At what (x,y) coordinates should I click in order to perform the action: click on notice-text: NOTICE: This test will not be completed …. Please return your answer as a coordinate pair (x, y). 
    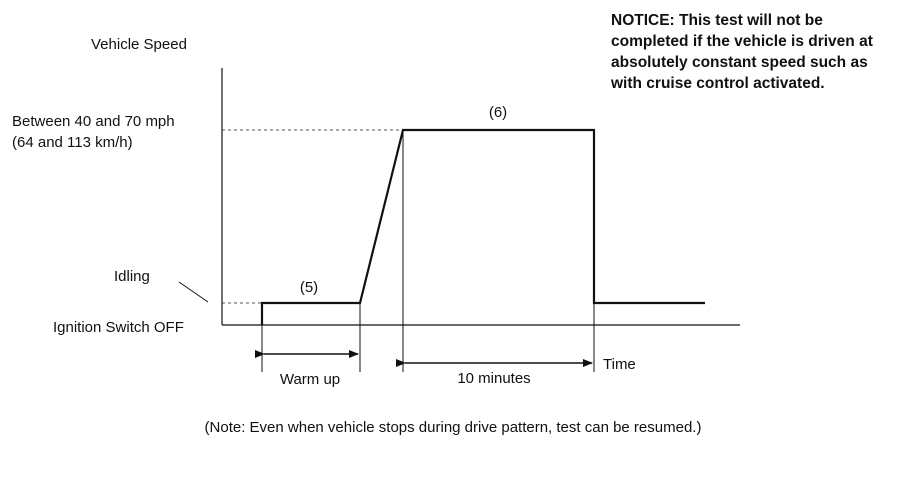
    Looking at the image, I should click on (742, 52).